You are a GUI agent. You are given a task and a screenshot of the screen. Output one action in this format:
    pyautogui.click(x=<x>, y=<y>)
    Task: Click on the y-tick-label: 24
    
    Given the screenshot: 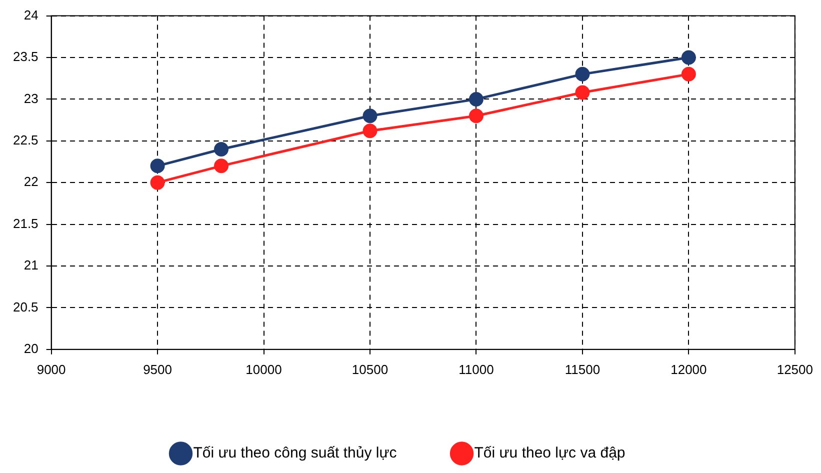 What is the action you would take?
    pyautogui.click(x=31, y=14)
    